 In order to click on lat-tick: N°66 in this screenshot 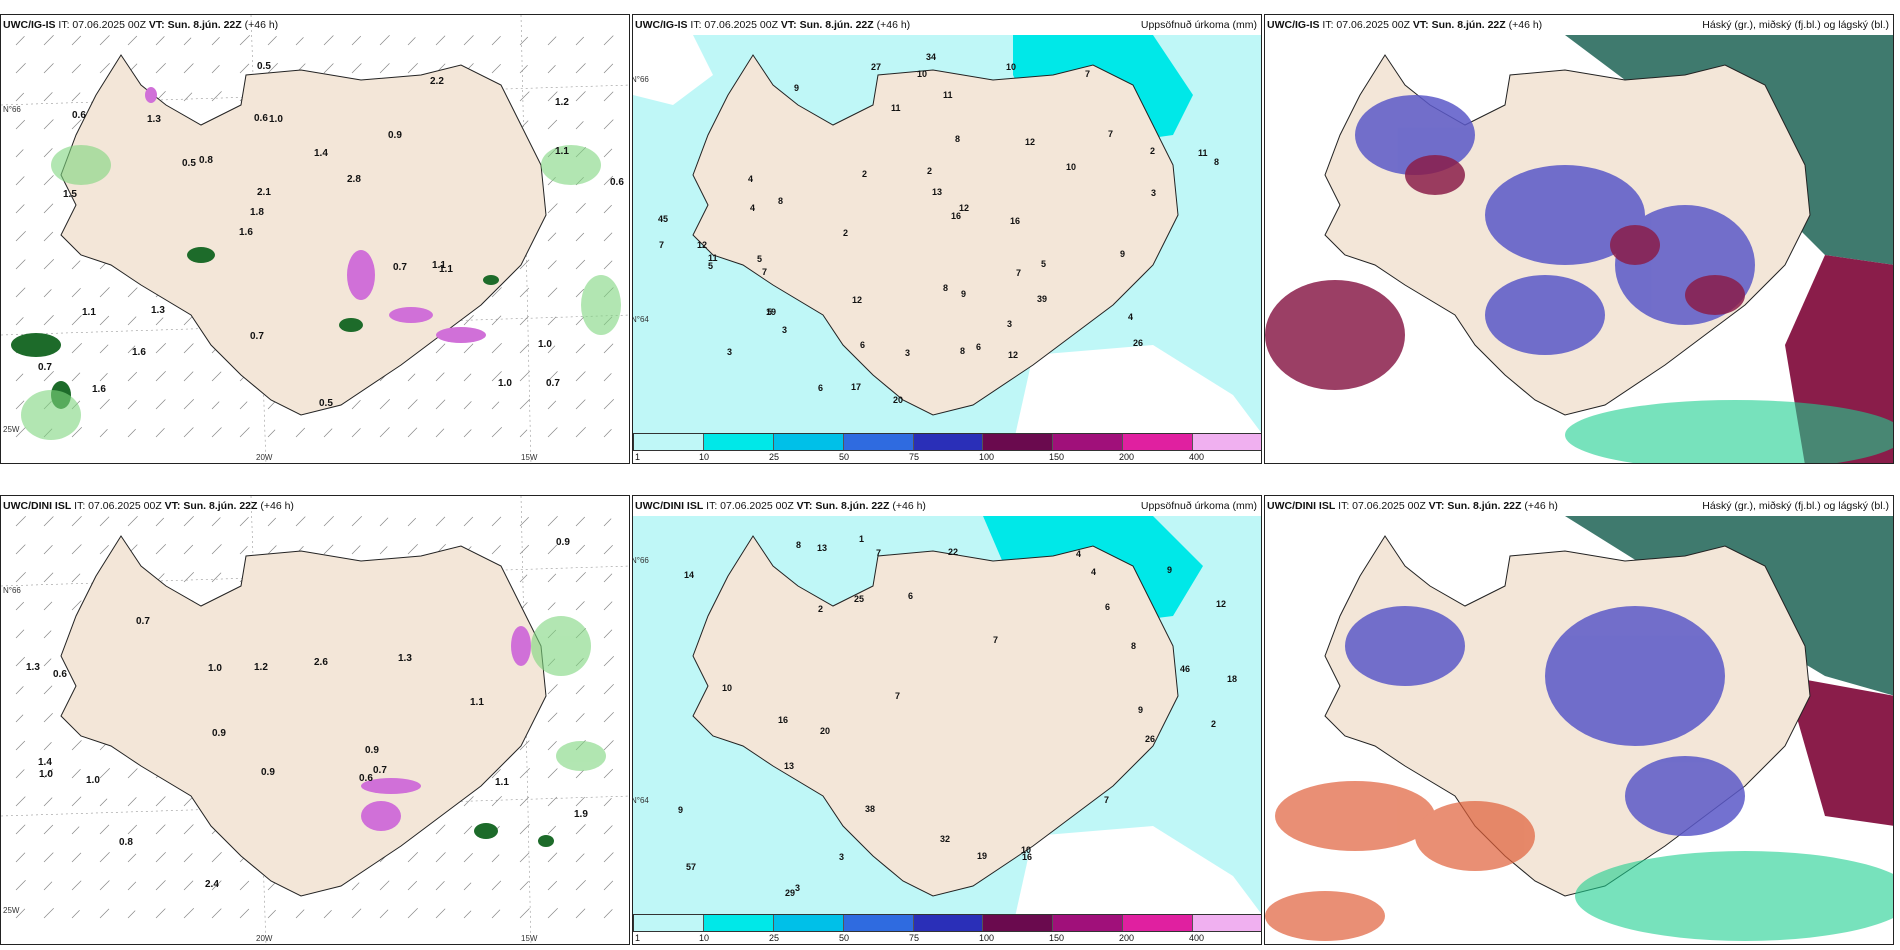, I will do `click(640, 79)`.